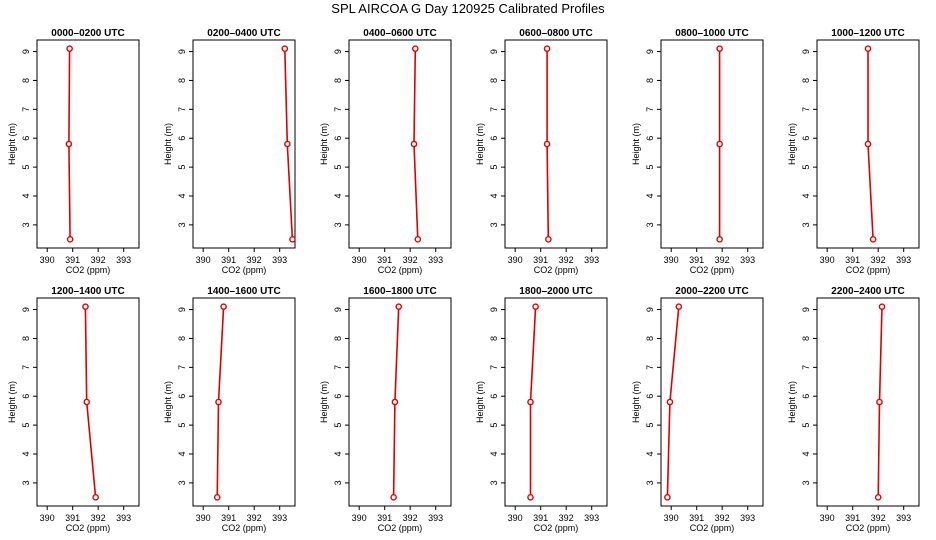 The width and height of the screenshot is (936, 540). What do you see at coordinates (867, 33) in the screenshot?
I see `panel-title: 1000–1200 UTC` at bounding box center [867, 33].